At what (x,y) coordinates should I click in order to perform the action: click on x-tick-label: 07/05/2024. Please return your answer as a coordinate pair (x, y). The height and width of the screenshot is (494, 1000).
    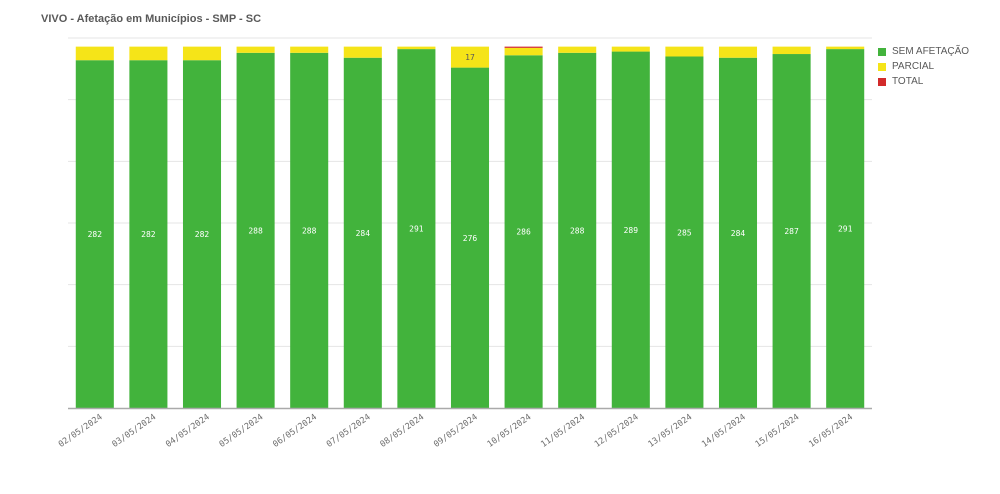
    Looking at the image, I should click on (349, 431).